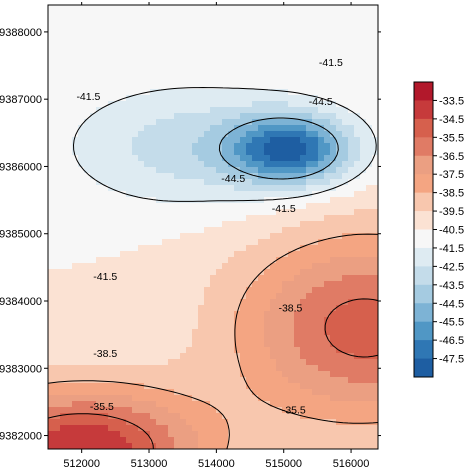  What do you see at coordinates (451, 157) in the screenshot?
I see `colorbar-label: -36.5` at bounding box center [451, 157].